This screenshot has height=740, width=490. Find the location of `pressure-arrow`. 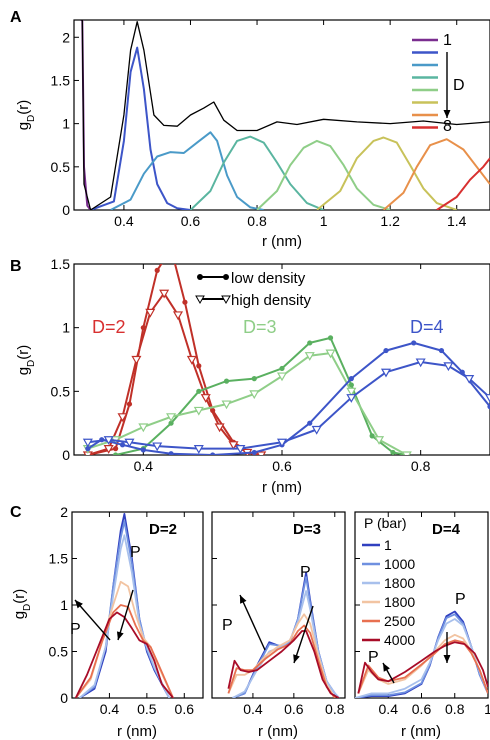

pressure-arrow is located at coordinates (125, 615).